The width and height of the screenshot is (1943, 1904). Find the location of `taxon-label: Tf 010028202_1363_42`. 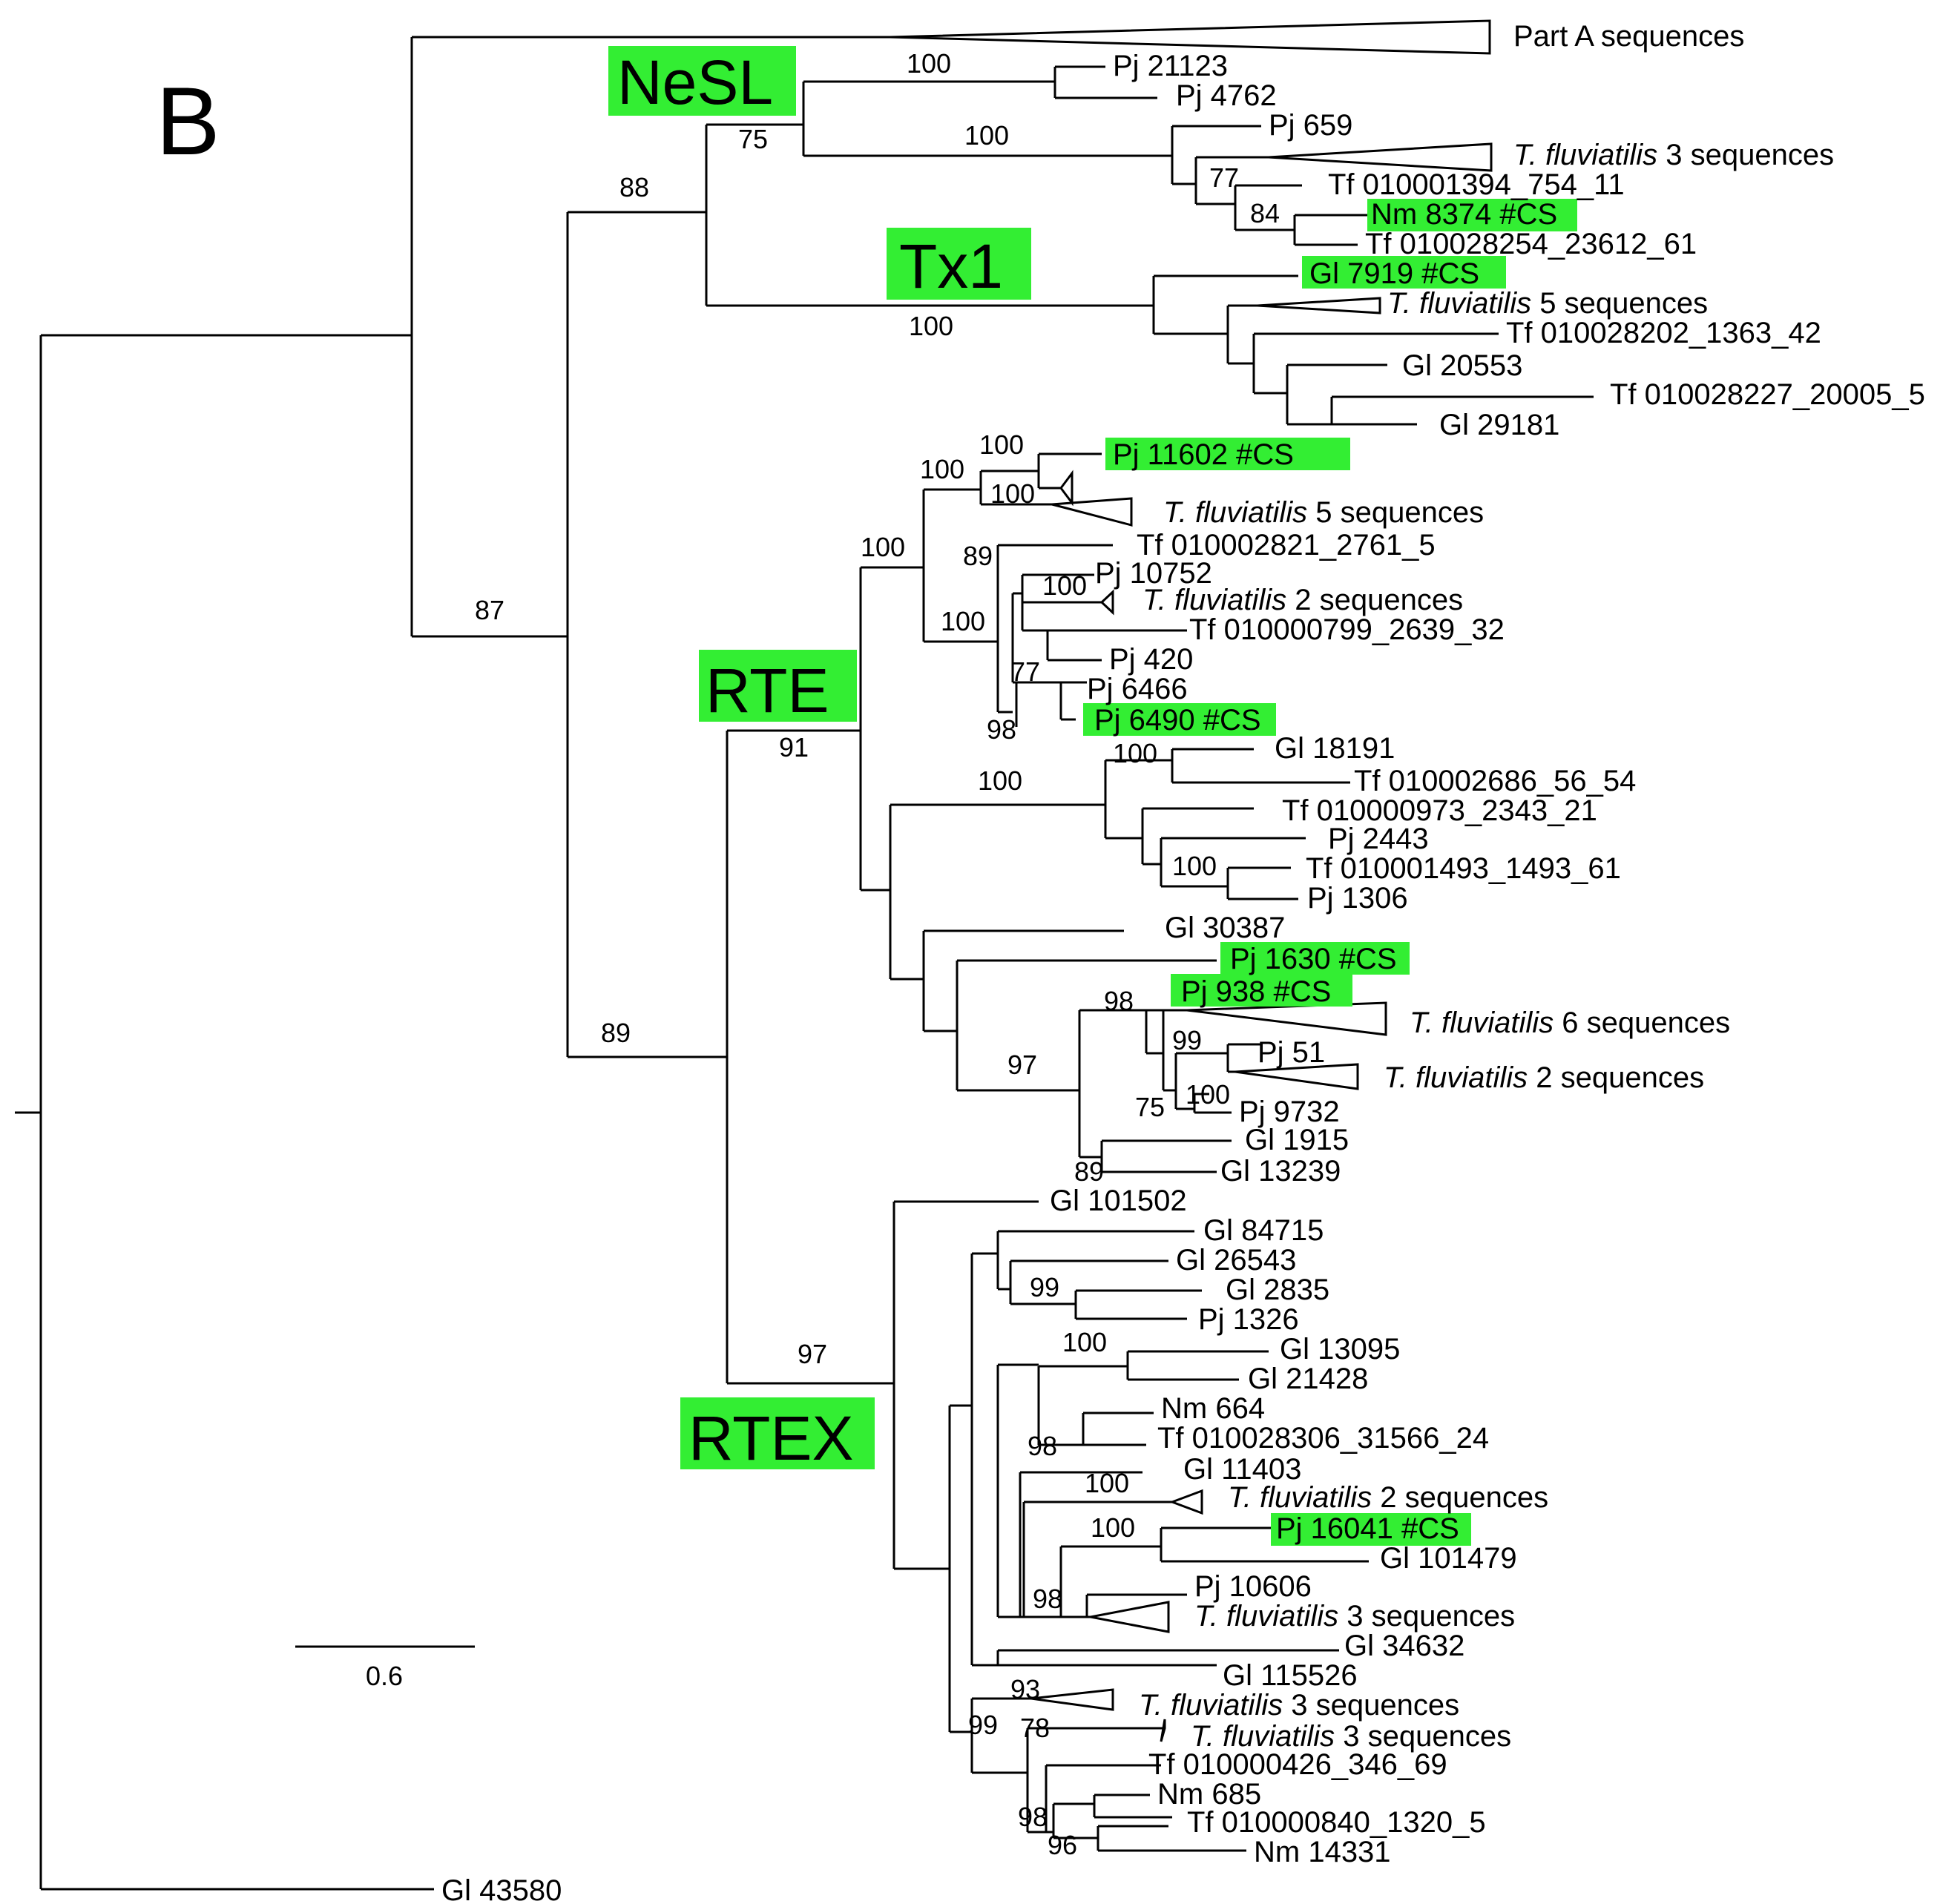

taxon-label: Tf 010028202_1363_42 is located at coordinates (1663, 333).